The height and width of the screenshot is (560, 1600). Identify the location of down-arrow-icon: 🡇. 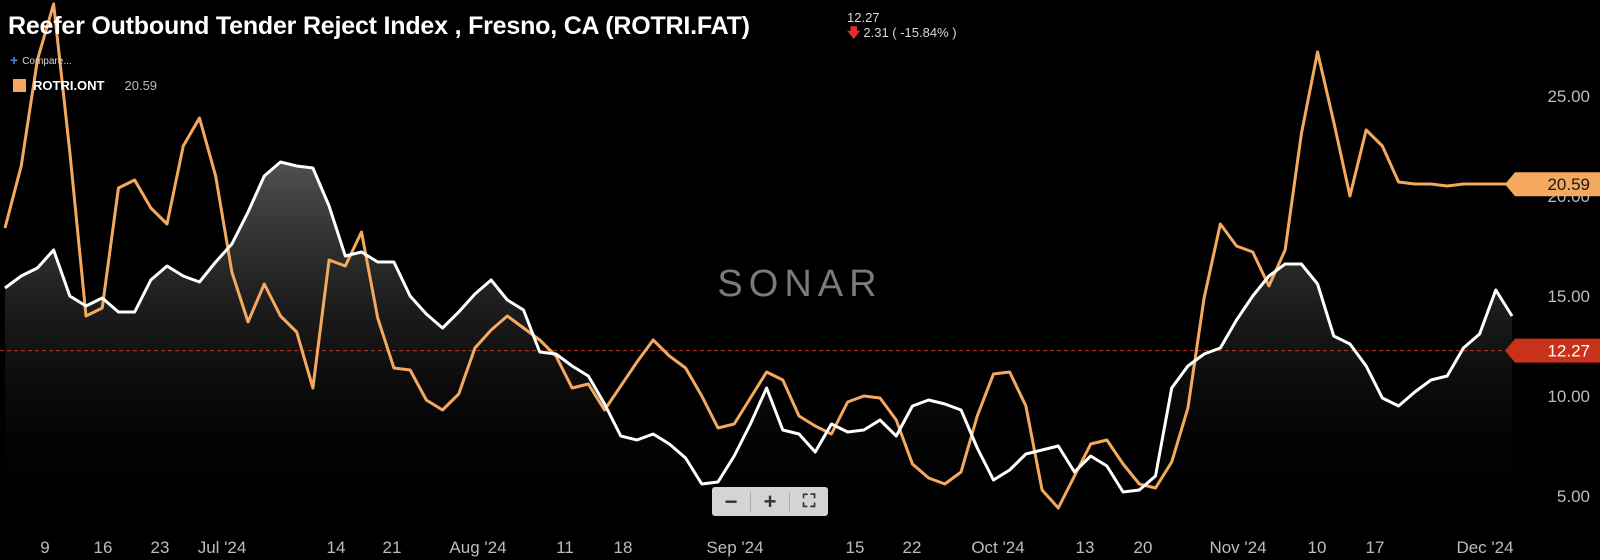
(854, 32).